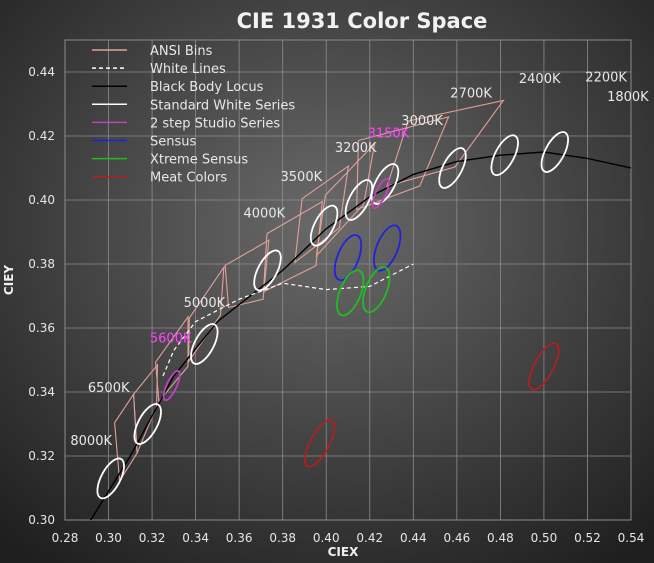  Describe the element at coordinates (195, 538) in the screenshot. I see `x-tick-label: 0.34` at that location.